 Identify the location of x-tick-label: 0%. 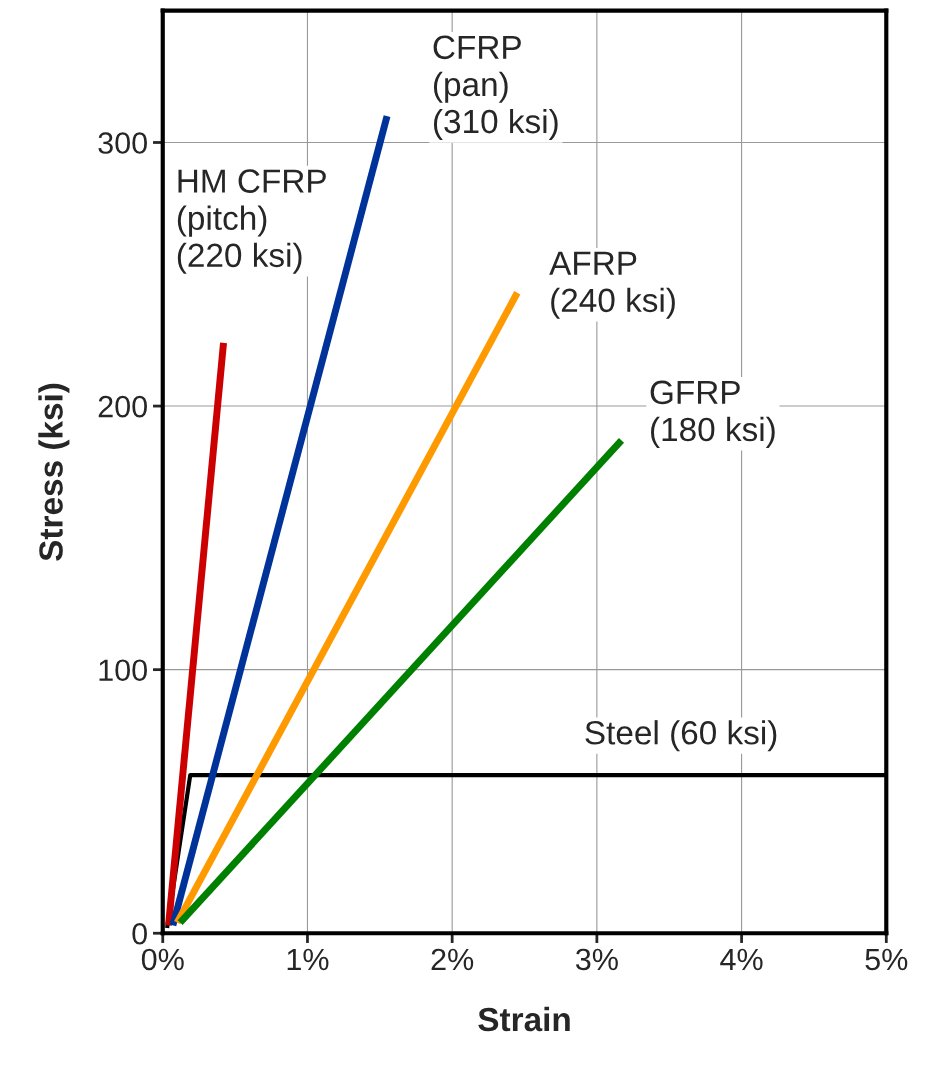
(162, 959).